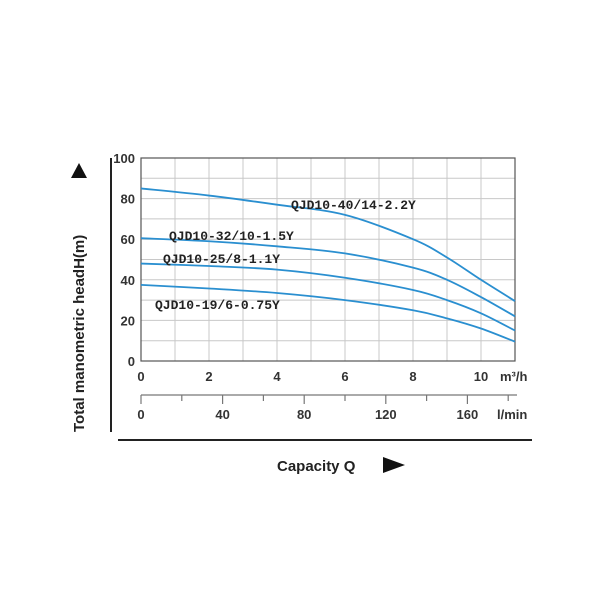 This screenshot has height=600, width=600. What do you see at coordinates (124, 158) in the screenshot?
I see `y-tick-label: 100` at bounding box center [124, 158].